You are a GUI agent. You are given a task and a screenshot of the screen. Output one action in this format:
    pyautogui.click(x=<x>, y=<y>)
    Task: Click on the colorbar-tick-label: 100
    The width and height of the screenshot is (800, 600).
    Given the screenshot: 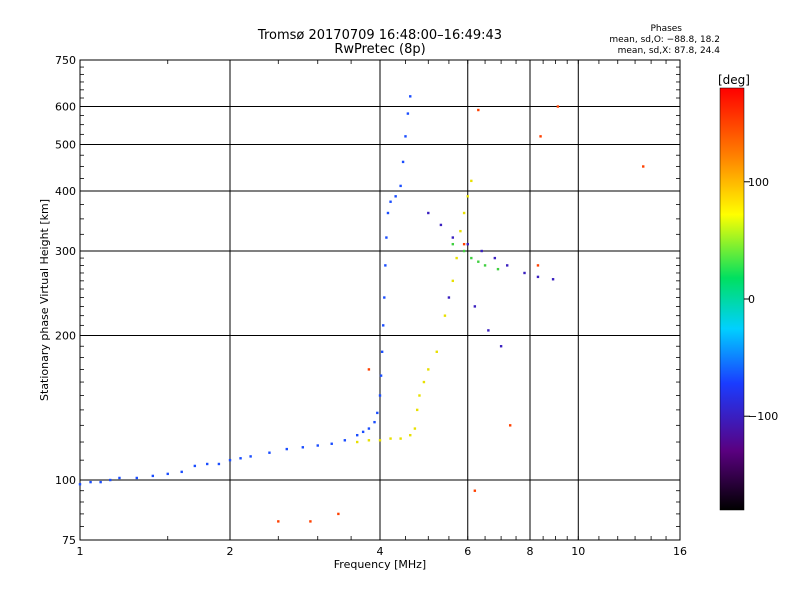 What is the action you would take?
    pyautogui.click(x=758, y=182)
    